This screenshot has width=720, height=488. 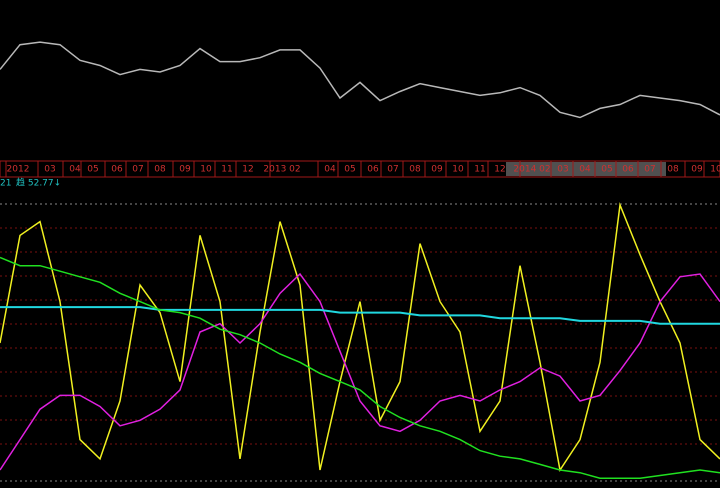 I want to click on x-tick-label: 2013 02, so click(x=281, y=170).